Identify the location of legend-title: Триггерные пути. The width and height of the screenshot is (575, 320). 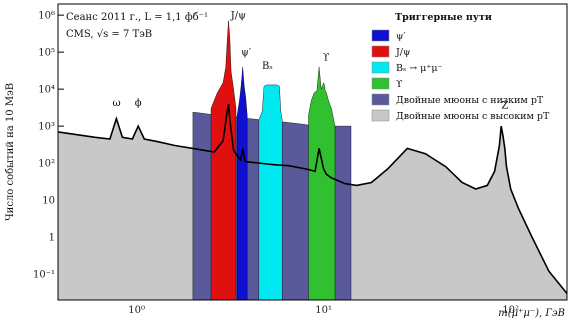
(443, 17).